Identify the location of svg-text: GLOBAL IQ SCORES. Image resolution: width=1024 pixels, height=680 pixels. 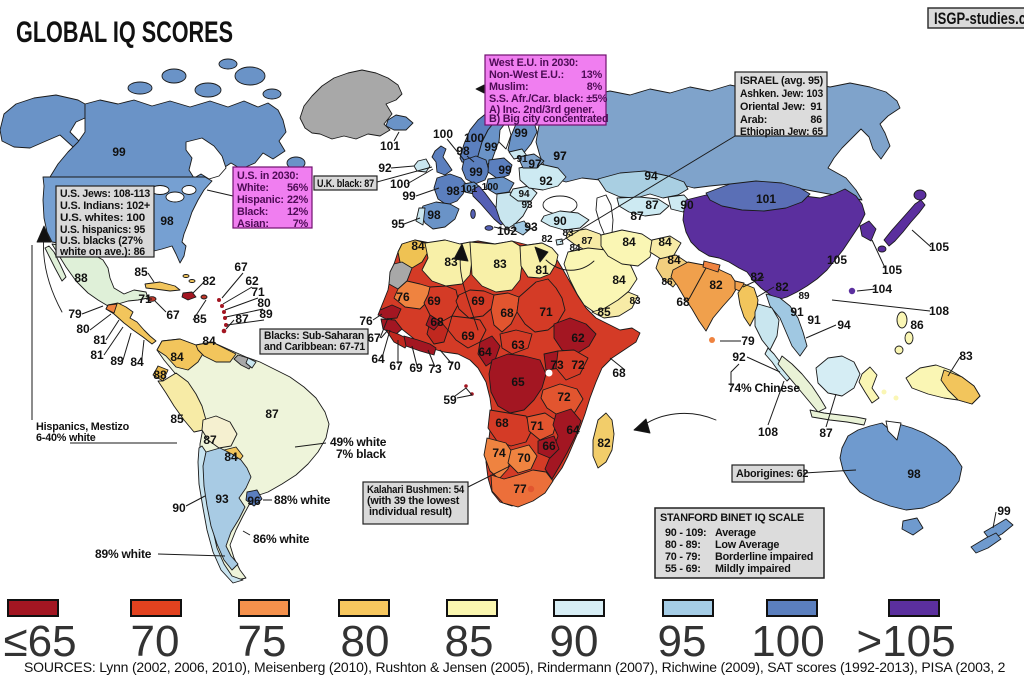
(124, 32).